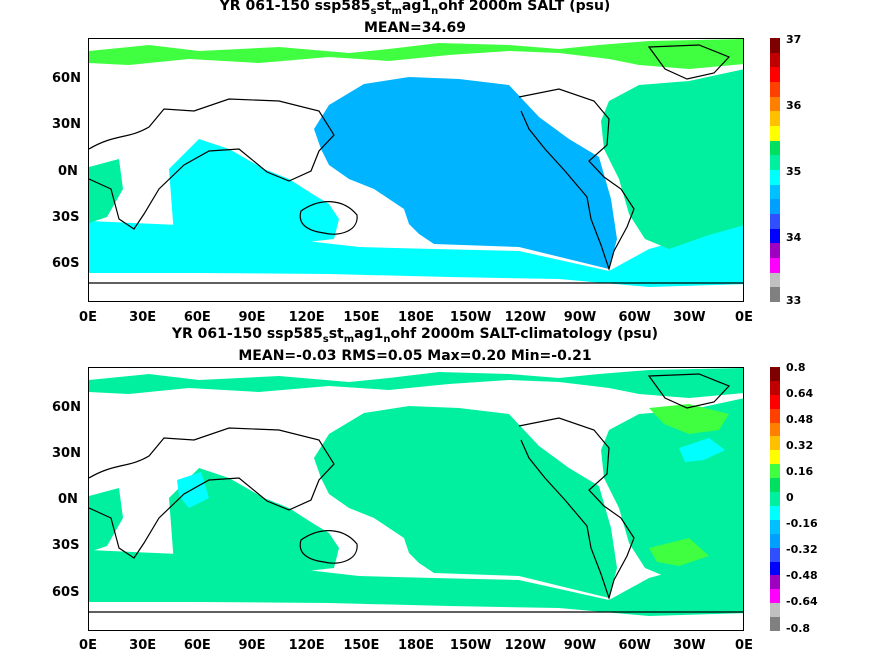 The width and height of the screenshot is (875, 656). Describe the element at coordinates (66, 124) in the screenshot. I see `lat-label: 30N` at that location.